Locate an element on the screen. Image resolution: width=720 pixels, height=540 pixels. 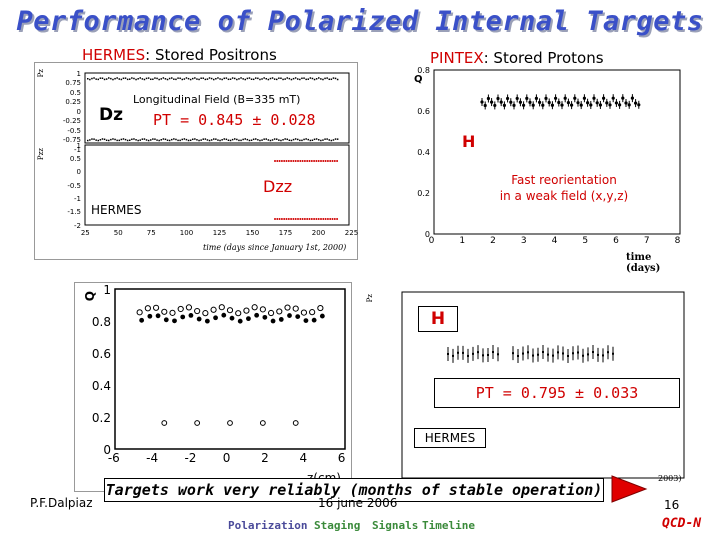
pintex-ylabel: Q is located at coordinates (418, 79).